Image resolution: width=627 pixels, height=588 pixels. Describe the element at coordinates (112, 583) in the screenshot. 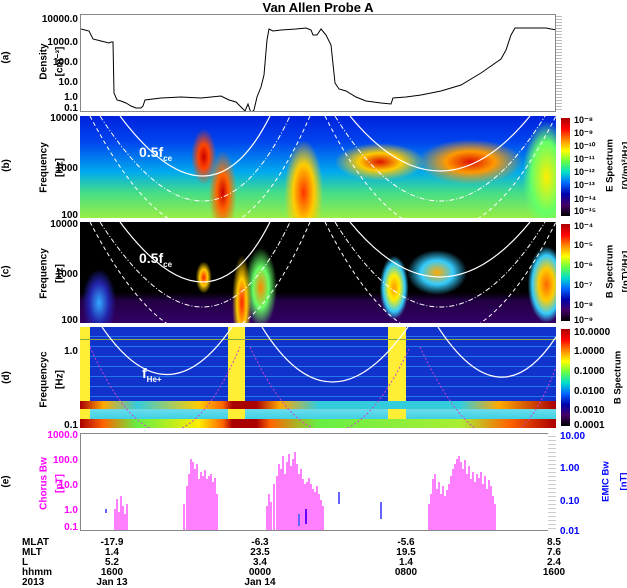

I see `date-value: Jan 13` at that location.